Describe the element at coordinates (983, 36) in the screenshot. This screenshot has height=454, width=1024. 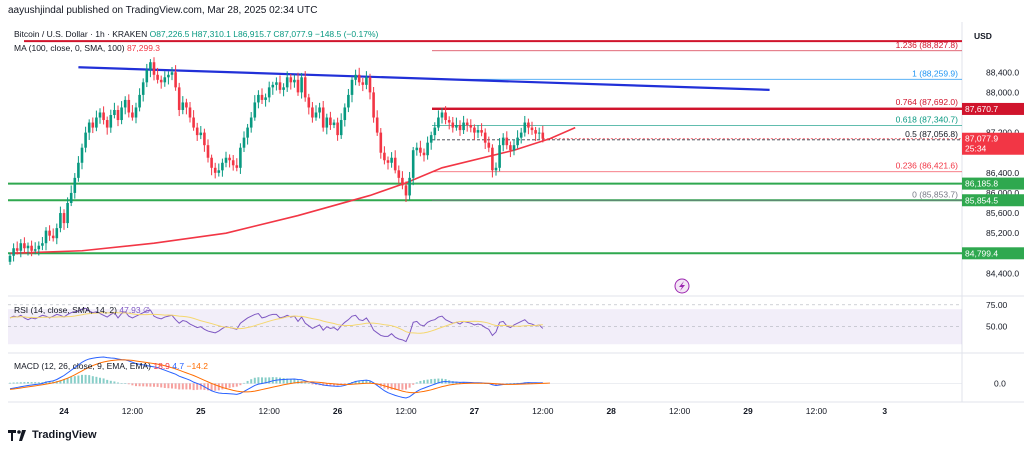
I see `currency-label: USD` at that location.